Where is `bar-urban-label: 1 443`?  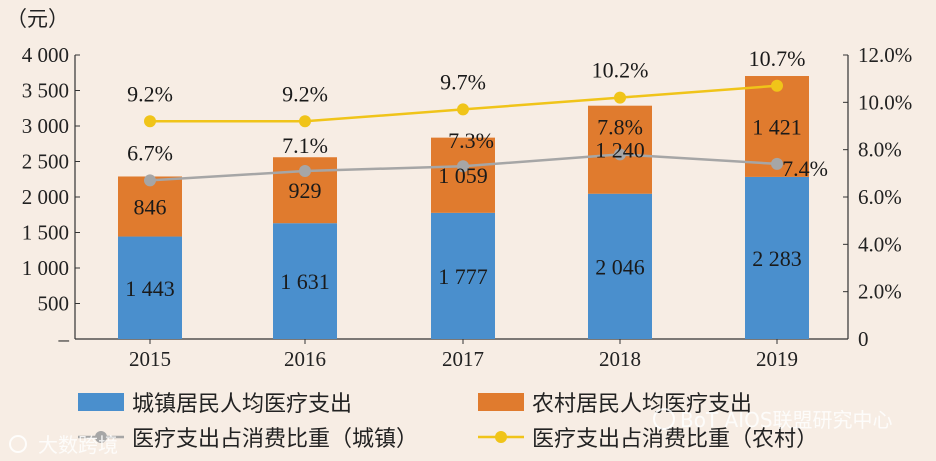
bar-urban-label: 1 443 is located at coordinates (150, 288).